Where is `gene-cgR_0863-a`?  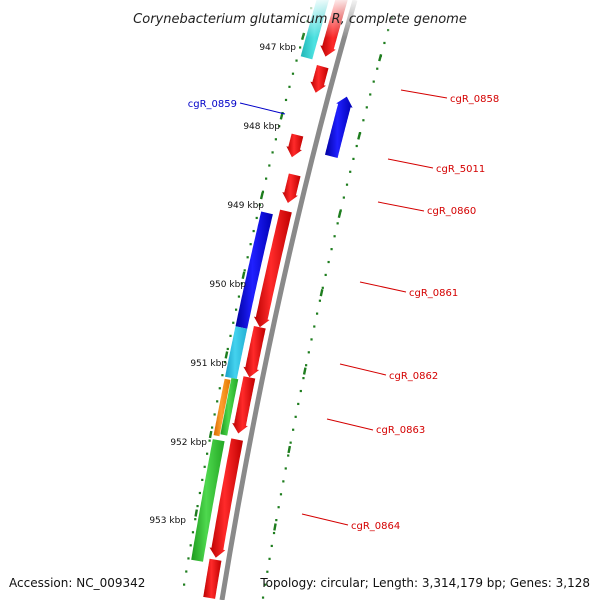
gene-cgR_0863-a is located at coordinates (244, 405).